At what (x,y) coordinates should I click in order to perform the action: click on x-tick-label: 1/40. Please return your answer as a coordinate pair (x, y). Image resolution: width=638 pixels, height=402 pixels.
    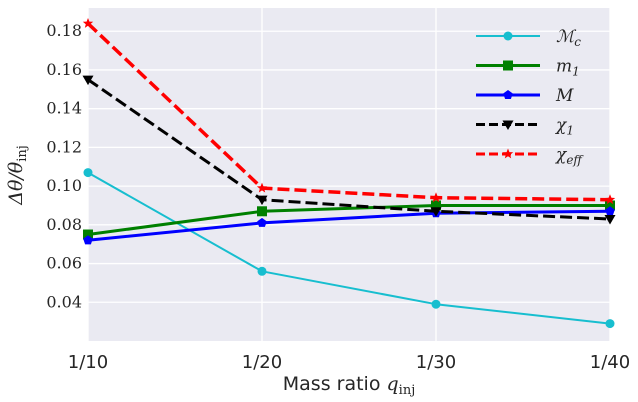
    Looking at the image, I should click on (610, 362).